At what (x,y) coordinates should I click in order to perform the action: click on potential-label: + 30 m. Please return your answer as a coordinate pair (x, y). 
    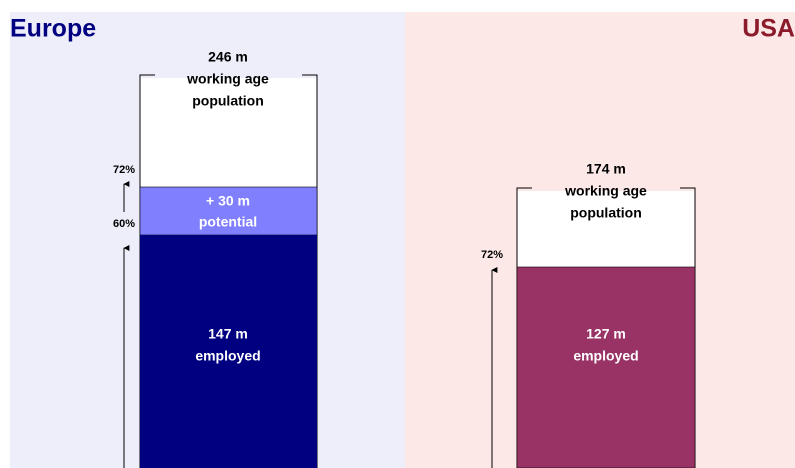
    Looking at the image, I should click on (228, 201).